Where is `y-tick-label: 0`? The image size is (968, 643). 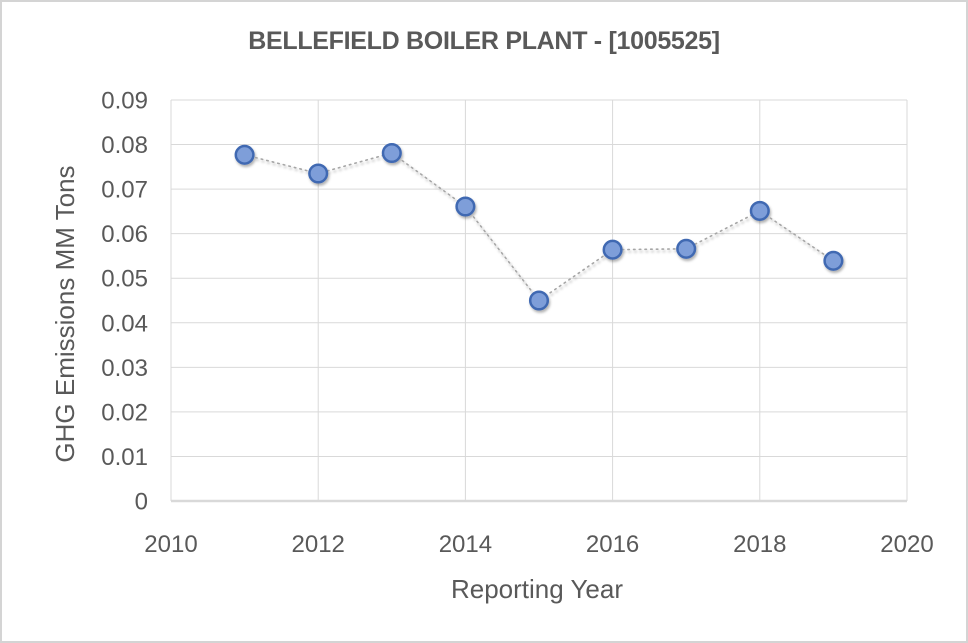 y-tick-label: 0 is located at coordinates (141, 502).